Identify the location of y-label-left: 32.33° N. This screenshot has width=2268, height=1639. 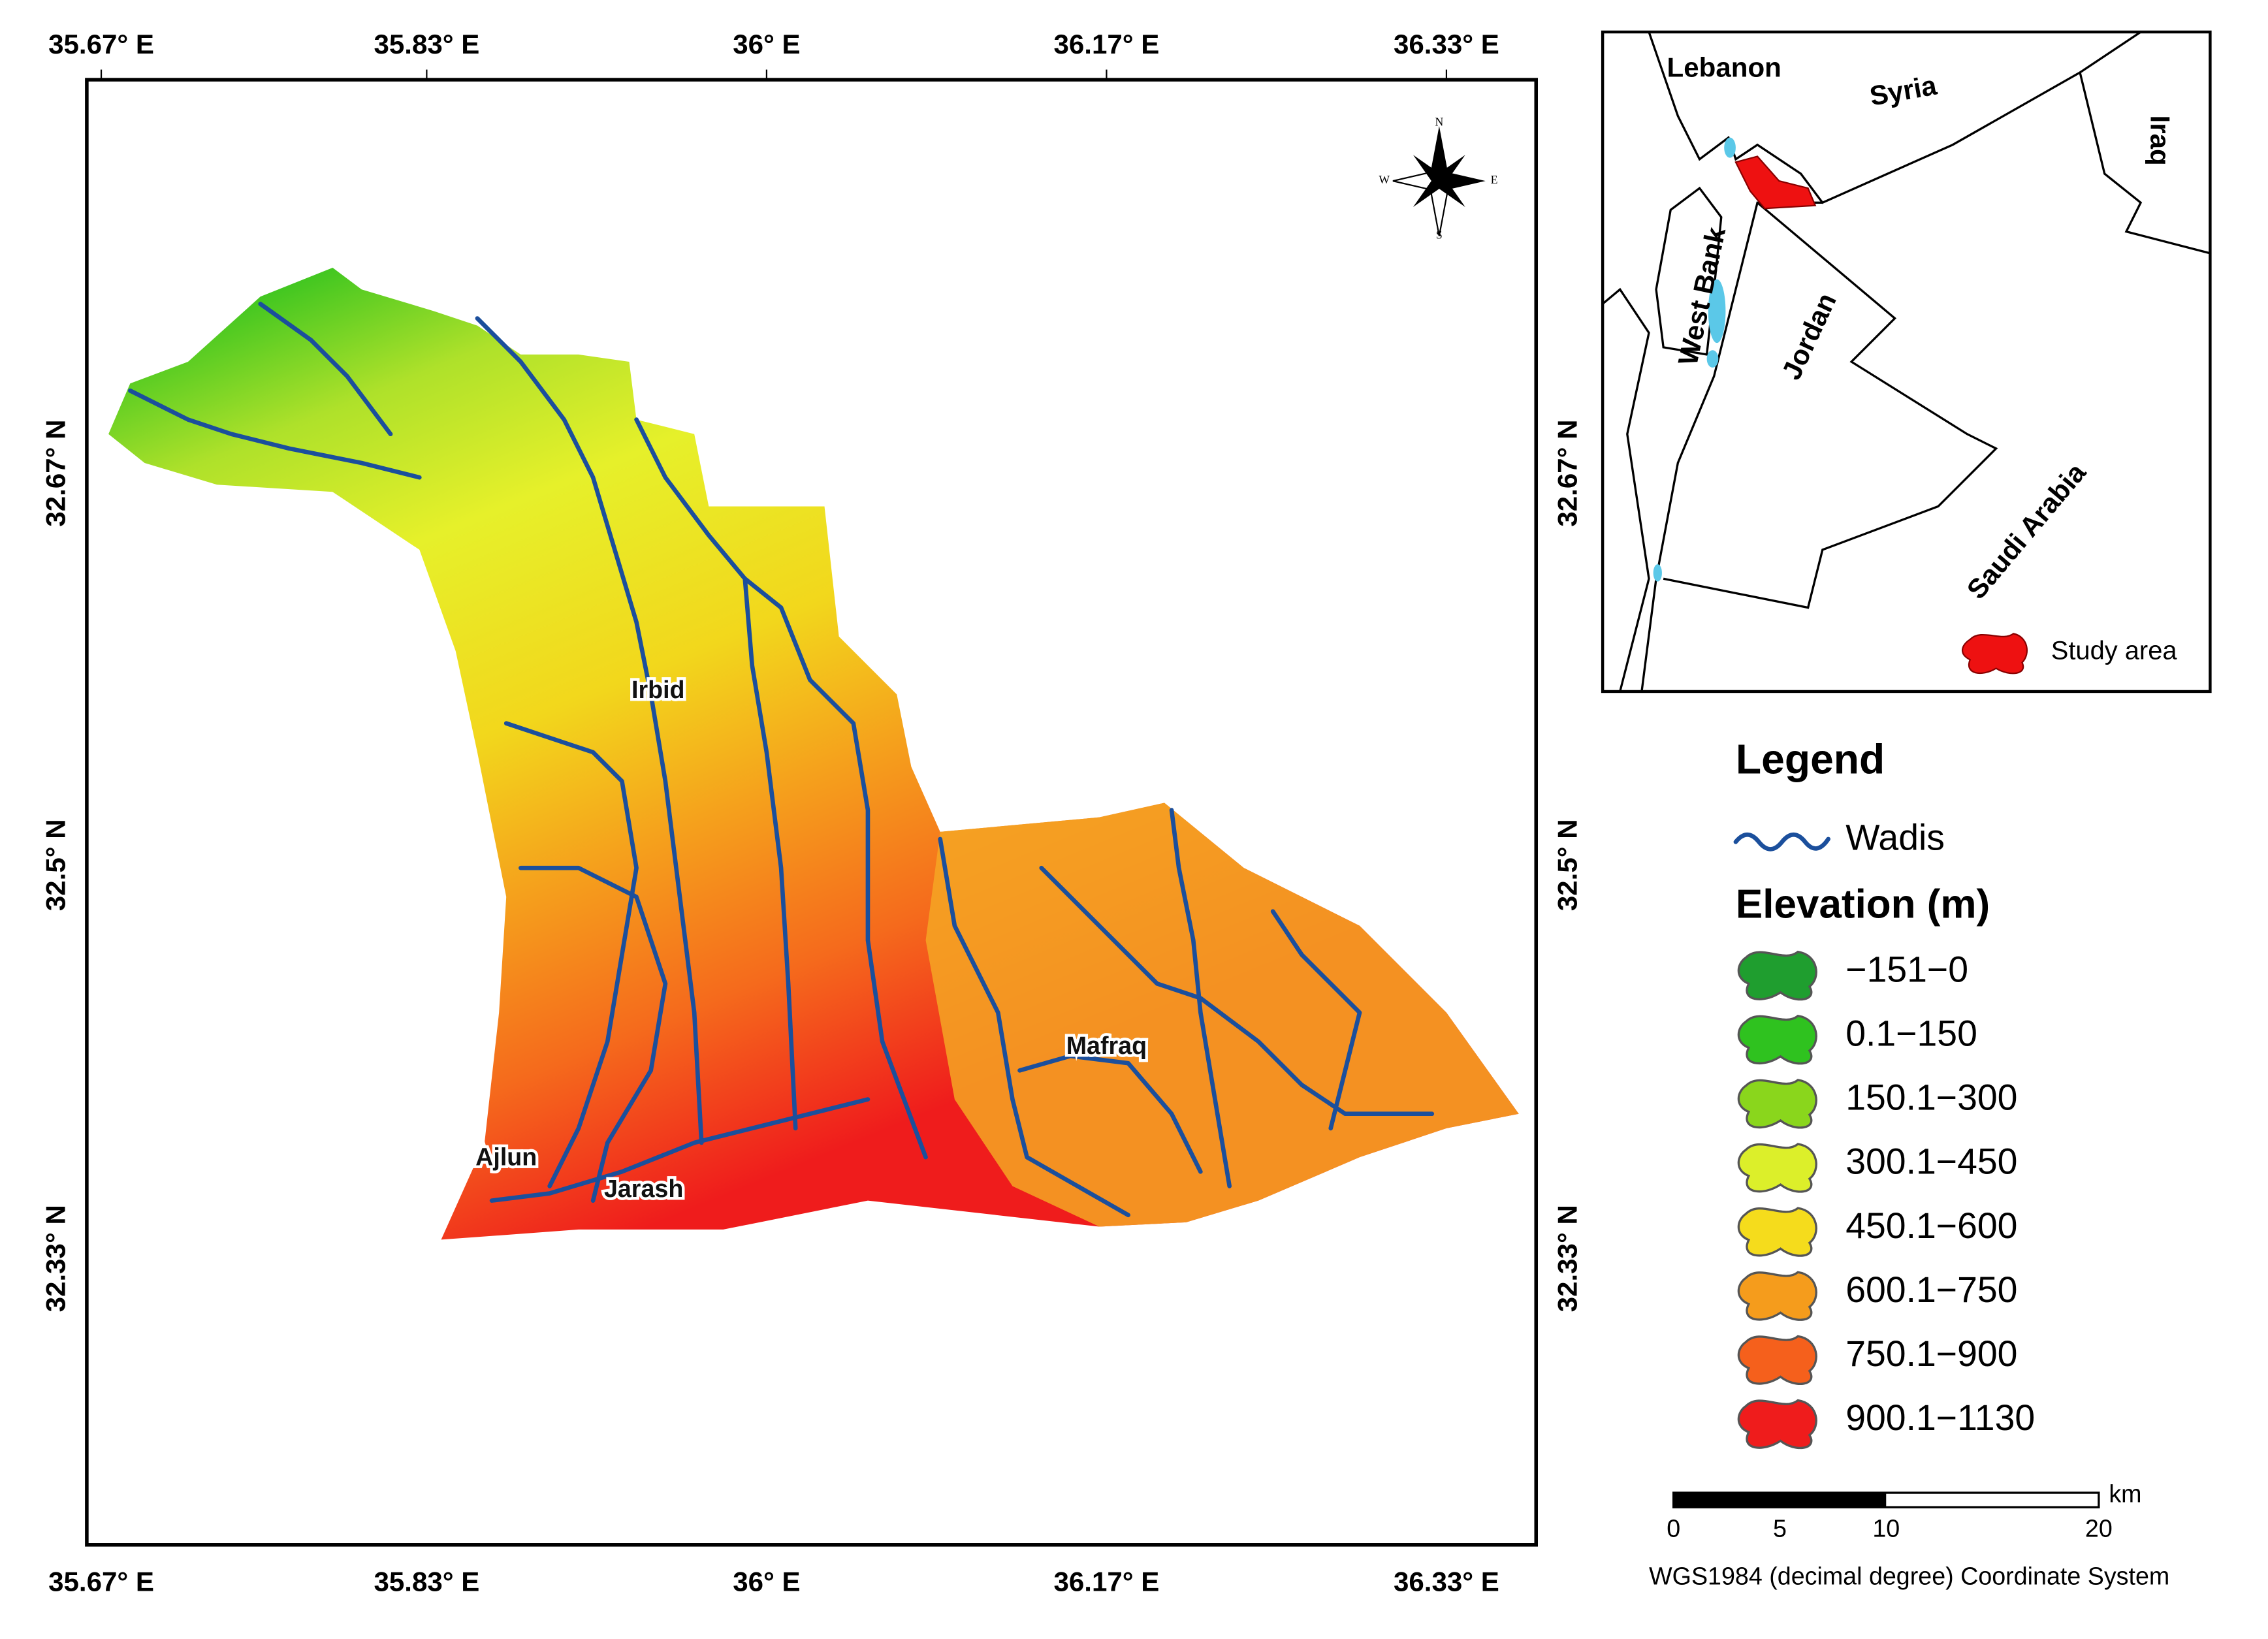
(55, 1258).